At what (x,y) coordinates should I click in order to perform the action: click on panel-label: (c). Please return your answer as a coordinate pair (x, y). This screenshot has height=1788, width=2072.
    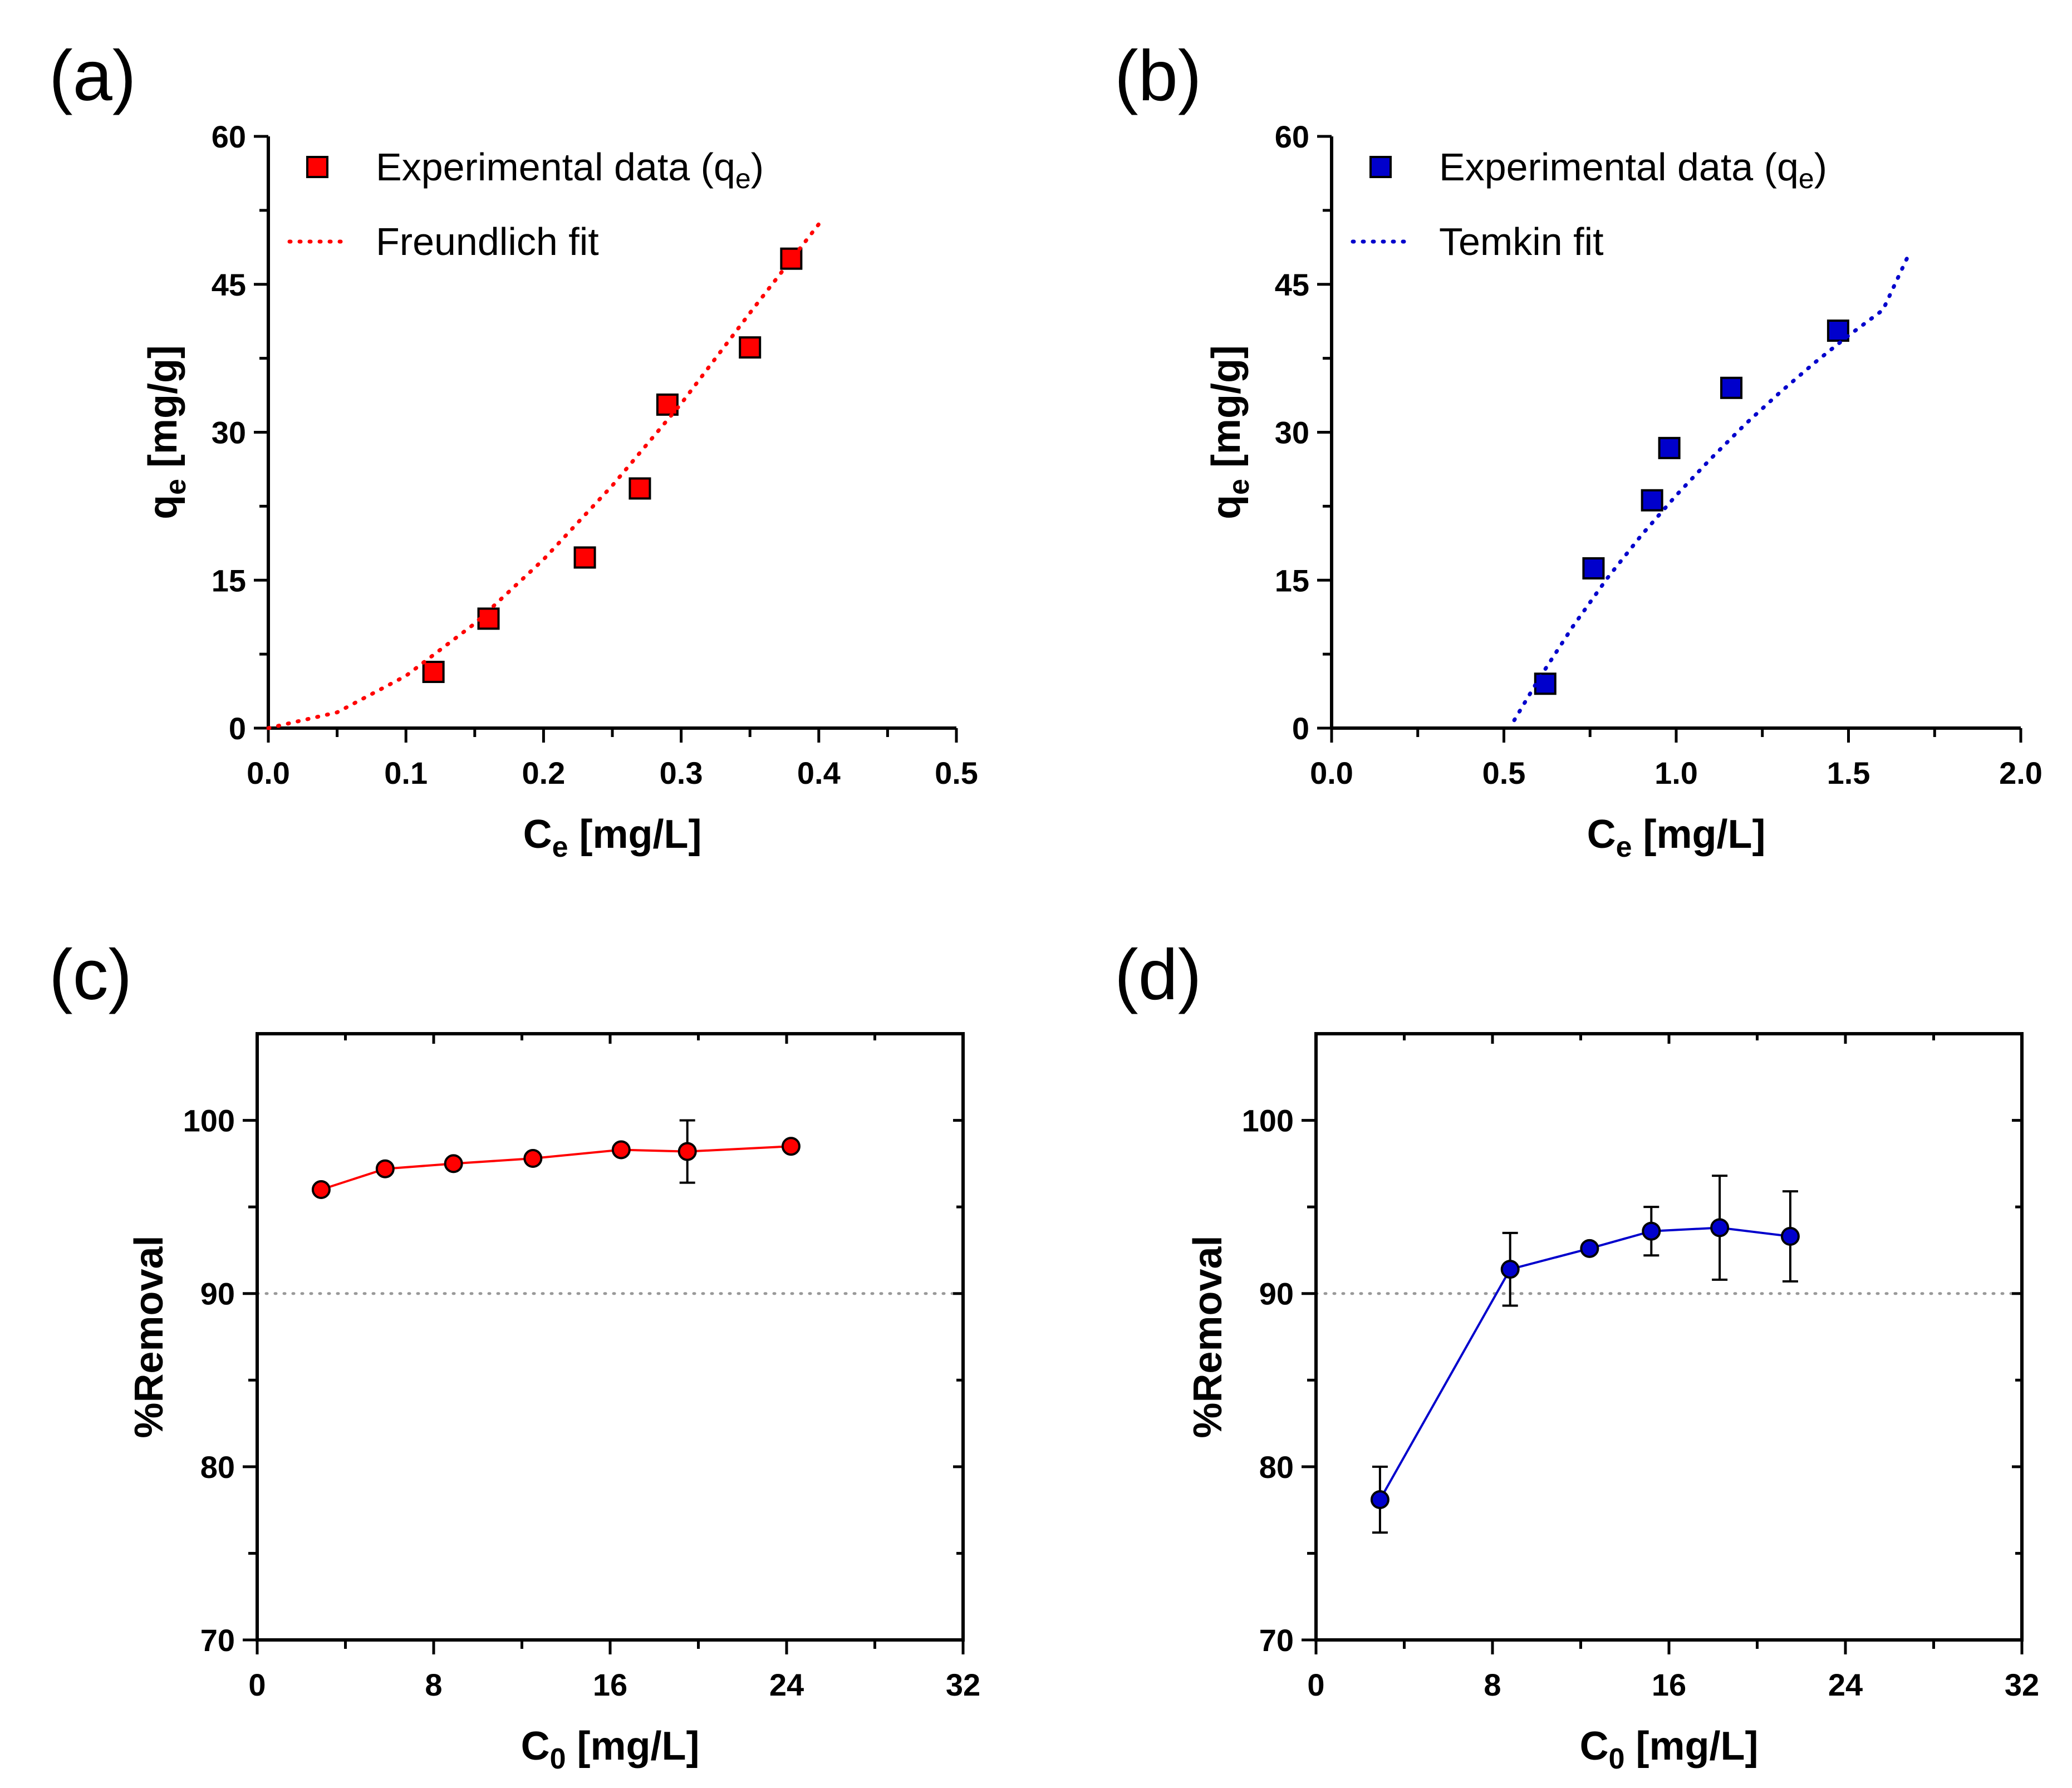
    Looking at the image, I should click on (90, 975).